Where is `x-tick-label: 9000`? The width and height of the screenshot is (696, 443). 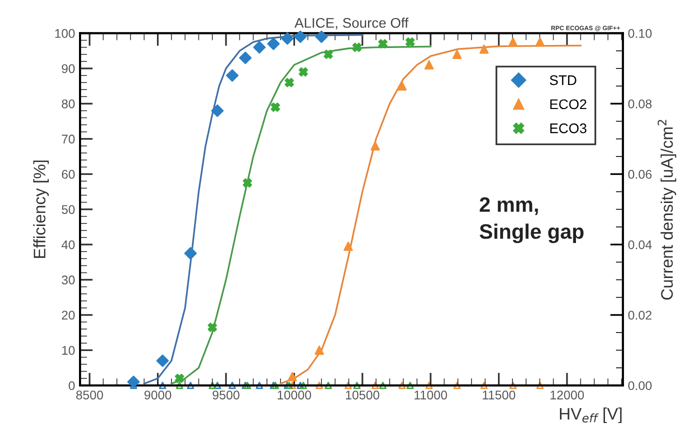 x-tick-label: 9000 is located at coordinates (158, 395).